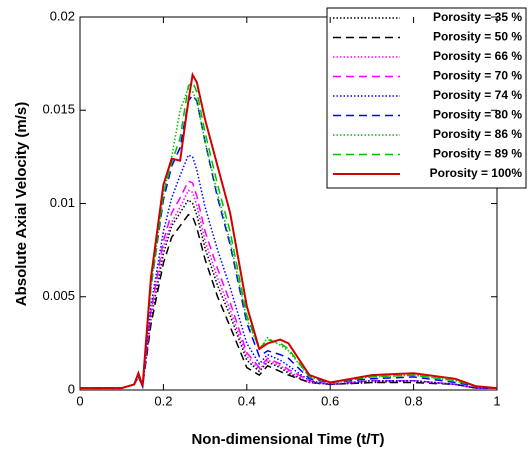  I want to click on x-tick-label: 0.8, so click(414, 400).